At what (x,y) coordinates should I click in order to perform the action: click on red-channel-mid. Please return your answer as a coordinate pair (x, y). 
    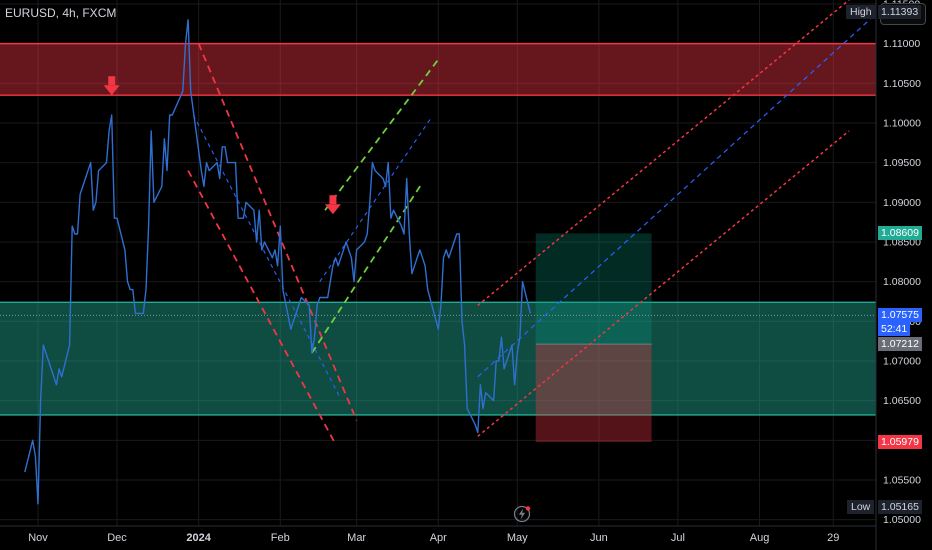
    Looking at the image, I should click on (267, 257).